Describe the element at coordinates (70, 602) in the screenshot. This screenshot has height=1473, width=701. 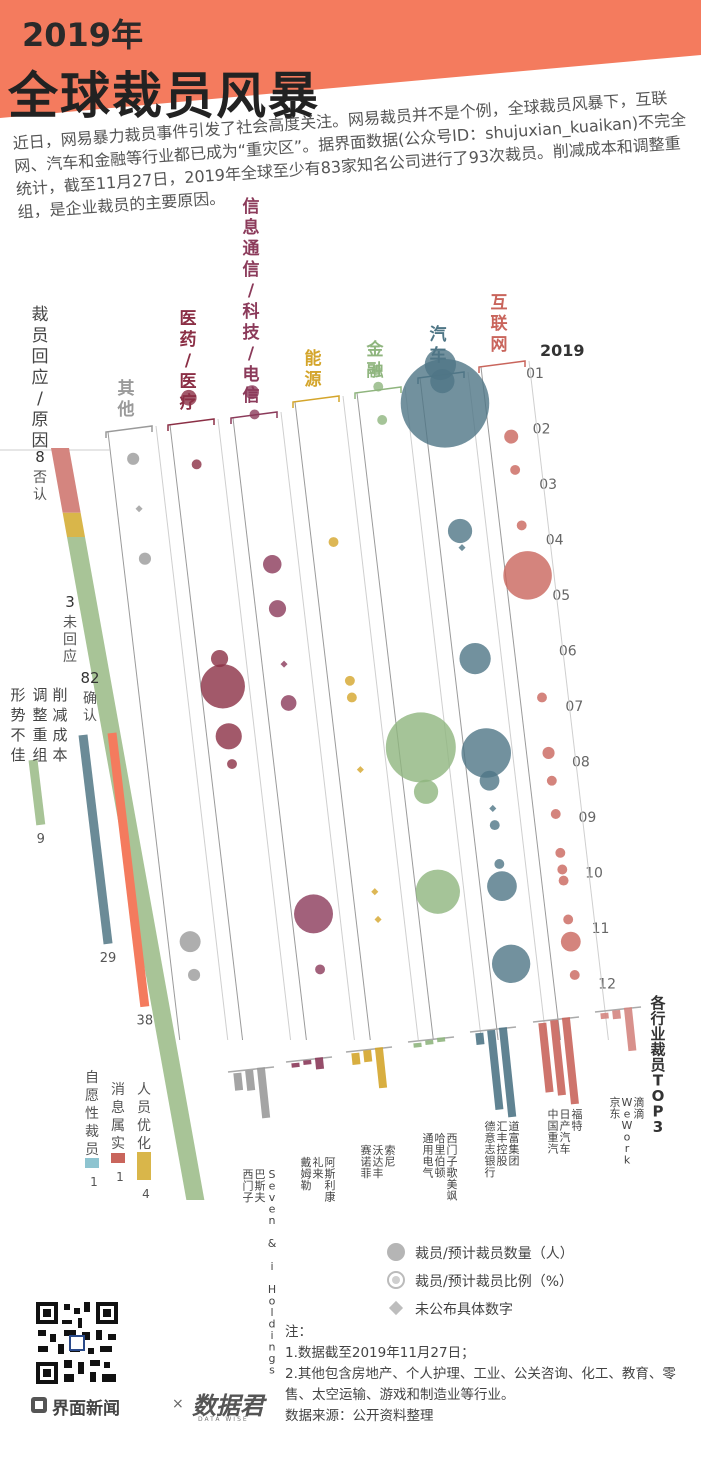
I see `response-count: 3` at that location.